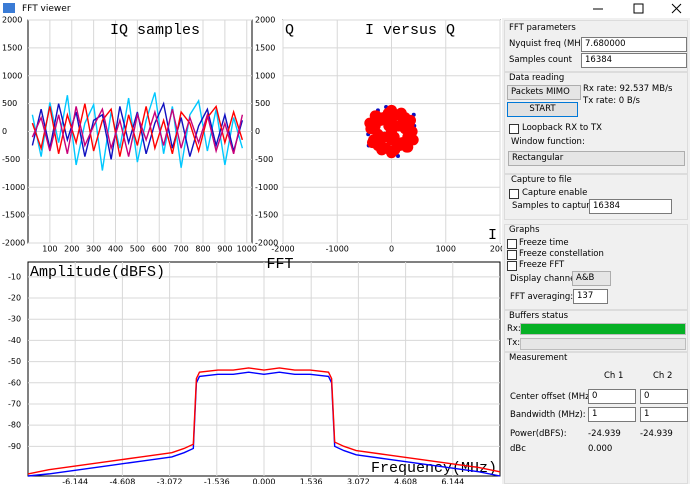 This screenshot has width=690, height=484. What do you see at coordinates (518, 449) in the screenshot?
I see `label: dBc` at bounding box center [518, 449].